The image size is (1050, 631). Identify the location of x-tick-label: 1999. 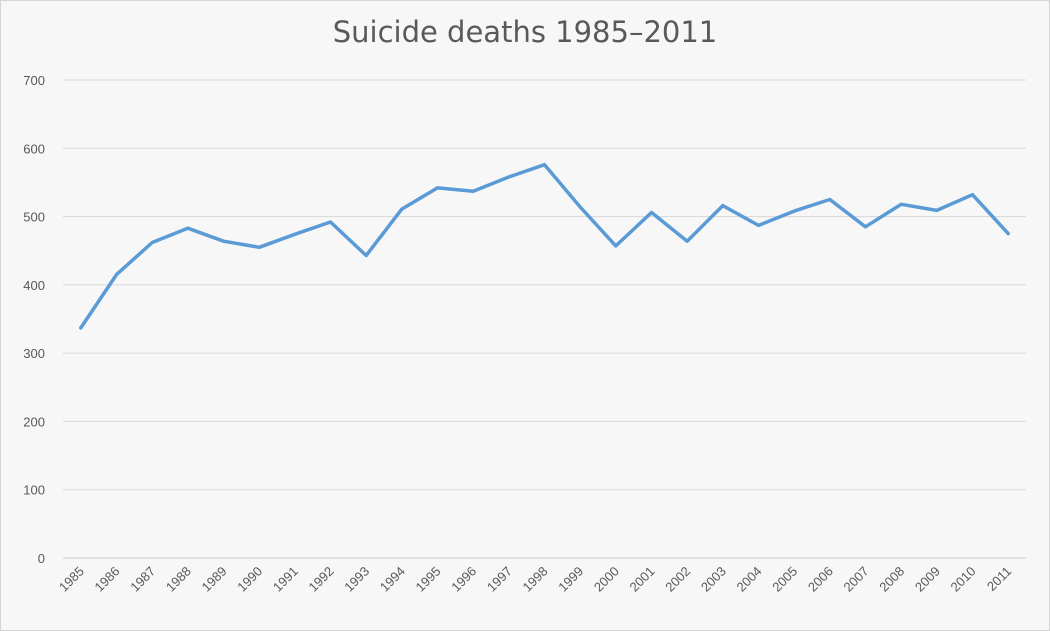
(570, 579).